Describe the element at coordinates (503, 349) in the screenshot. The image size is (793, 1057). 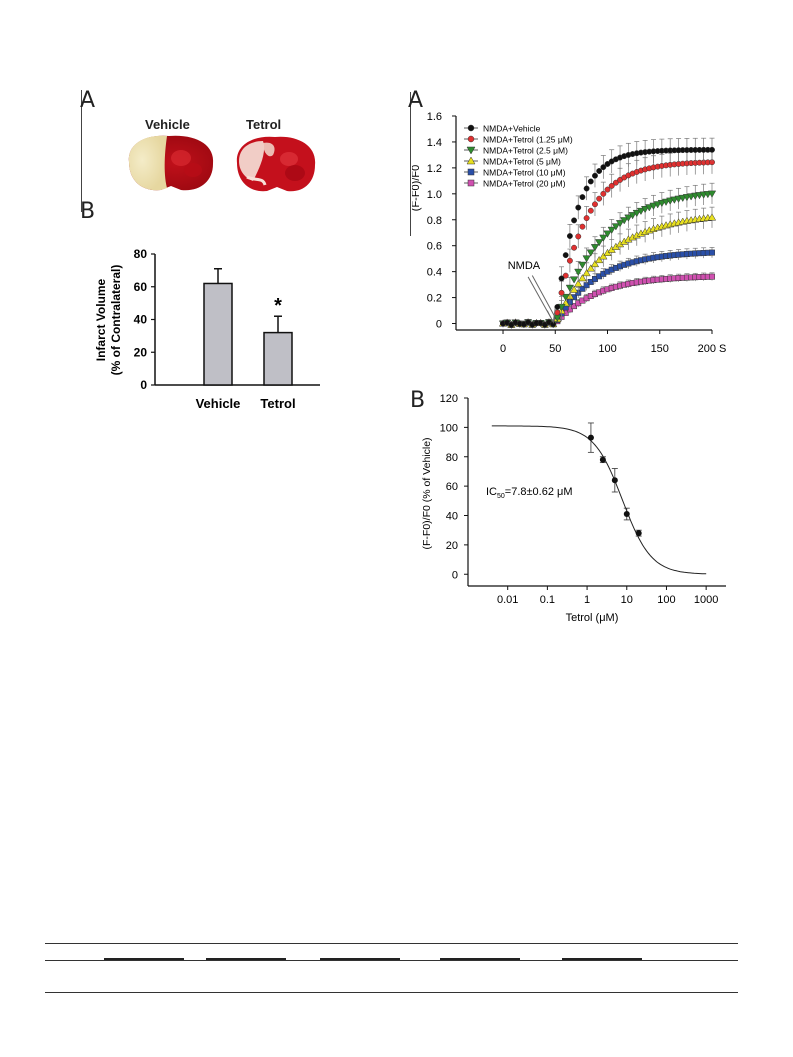
I see `x-tick-label: 0` at that location.